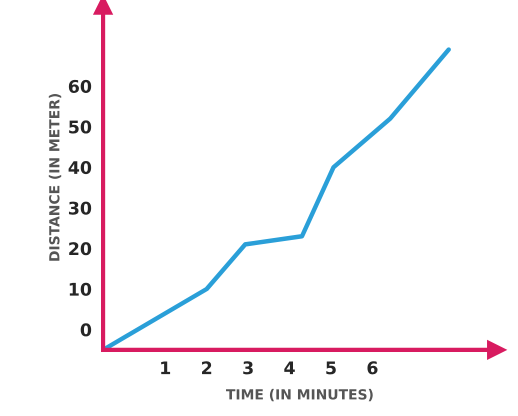  What do you see at coordinates (207, 367) in the screenshot?
I see `x-tick-label: 2` at bounding box center [207, 367].